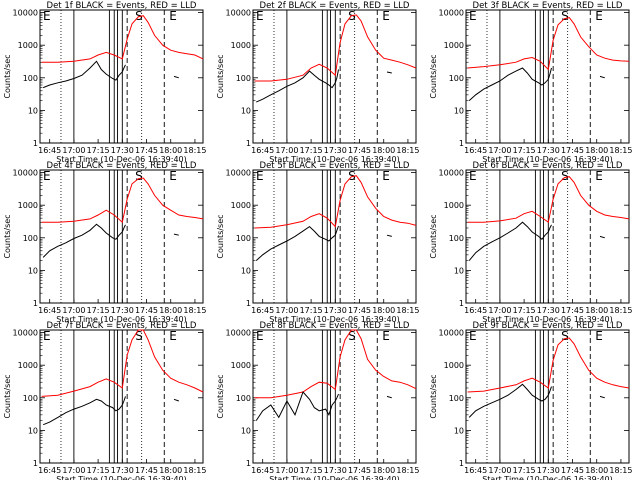  Describe the element at coordinates (548, 6) in the screenshot. I see `panel-title: Det 3f BLACK = Events, RED = LLD` at that location.